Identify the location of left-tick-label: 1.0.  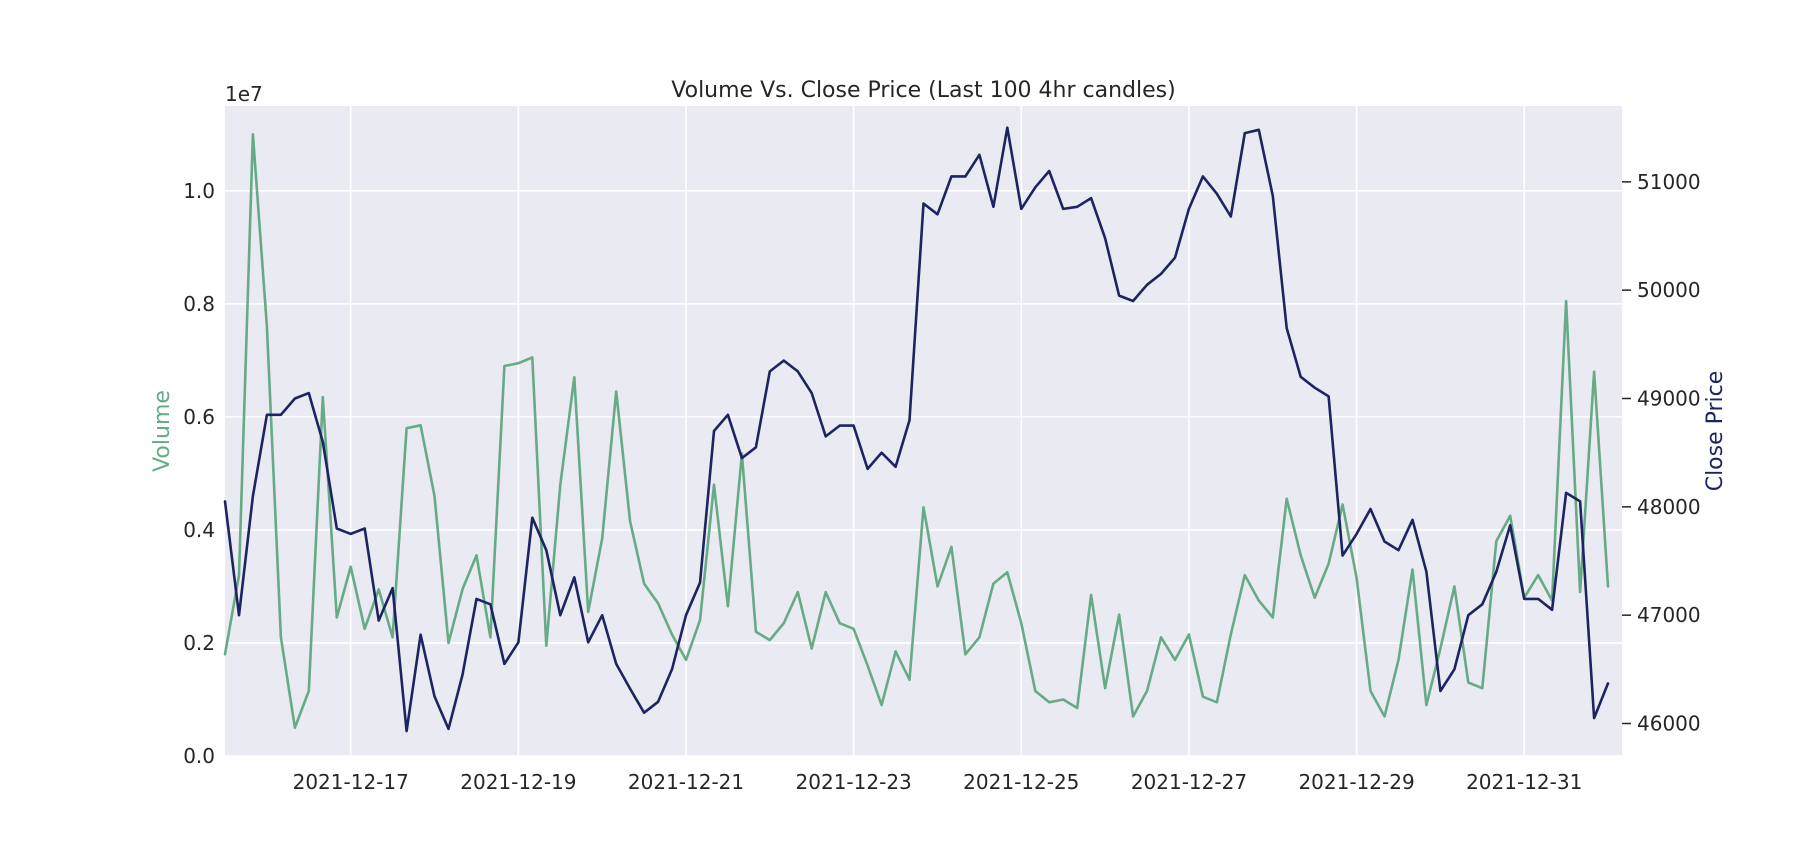
(199, 191).